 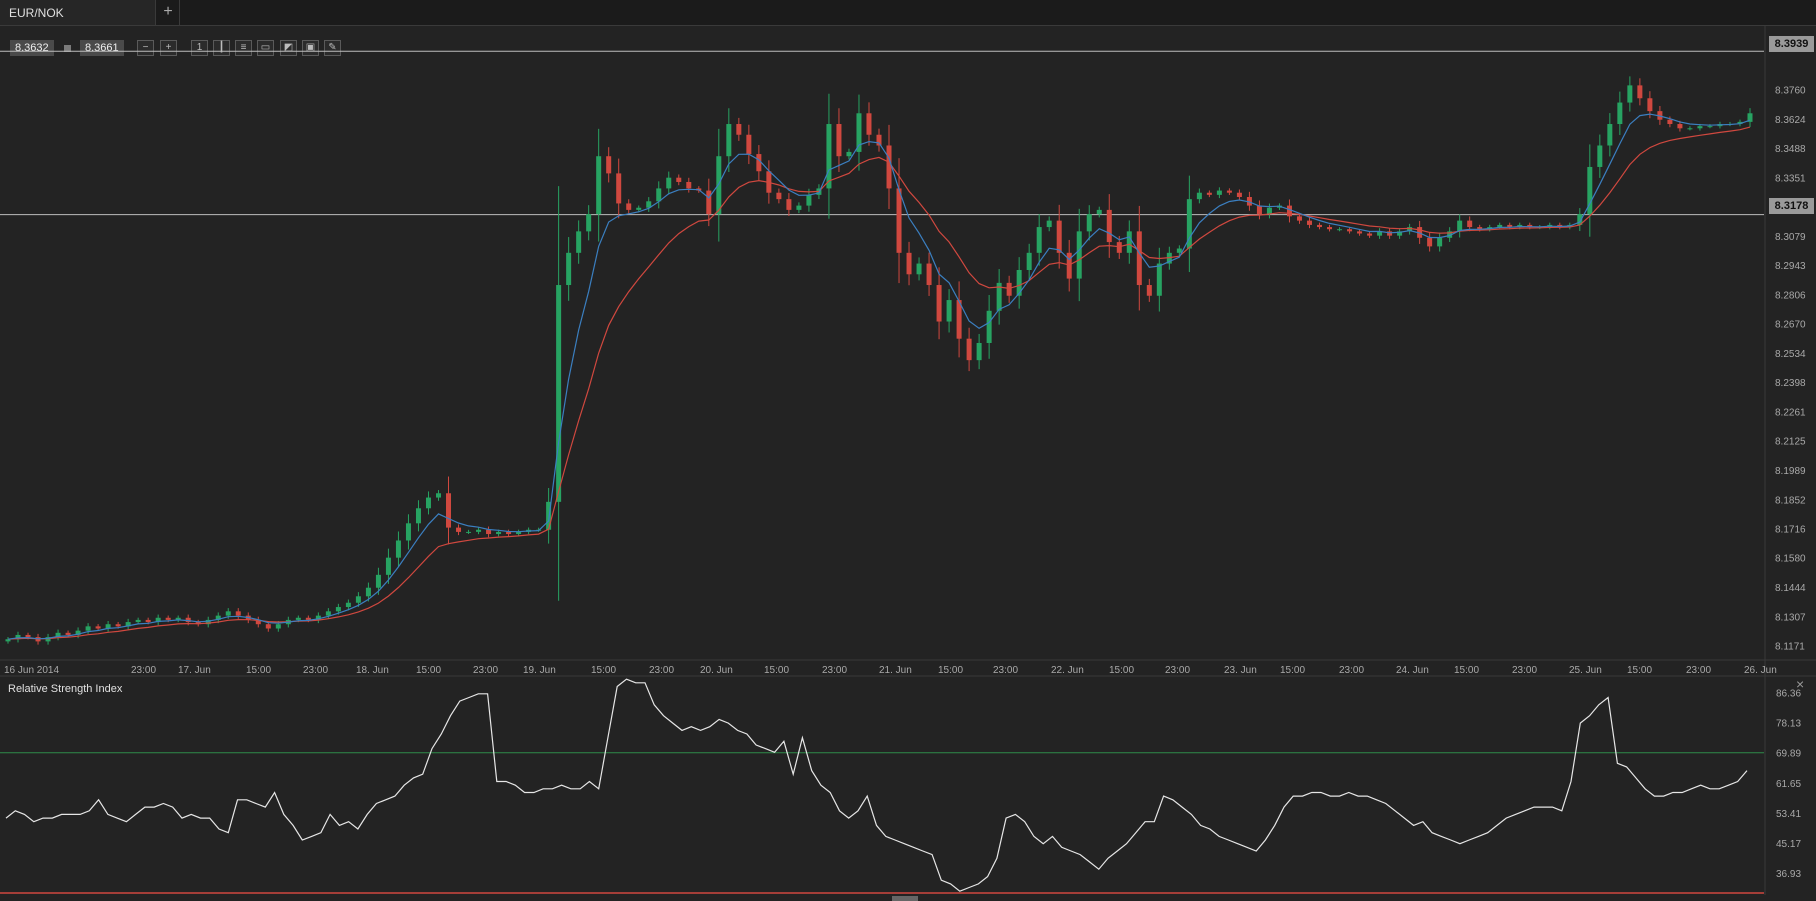 What do you see at coordinates (332, 48) in the screenshot?
I see `pen-icon: ✎` at bounding box center [332, 48].